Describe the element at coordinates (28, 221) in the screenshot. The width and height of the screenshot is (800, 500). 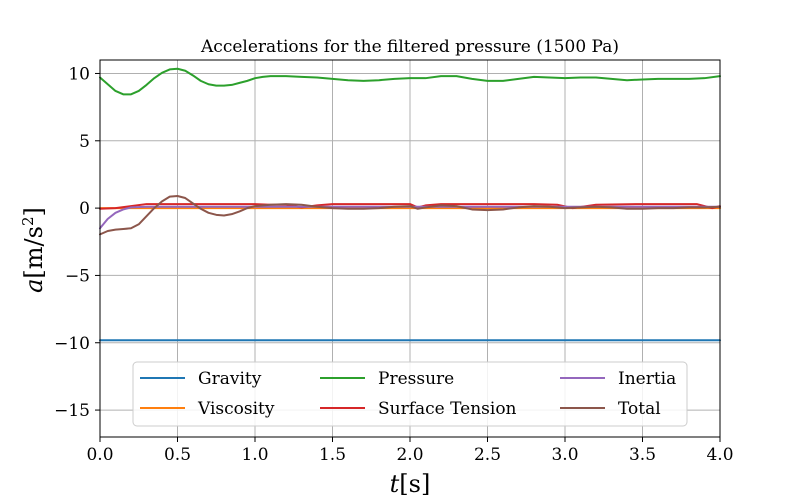
I see `y-axis-exponent: 2` at that location.